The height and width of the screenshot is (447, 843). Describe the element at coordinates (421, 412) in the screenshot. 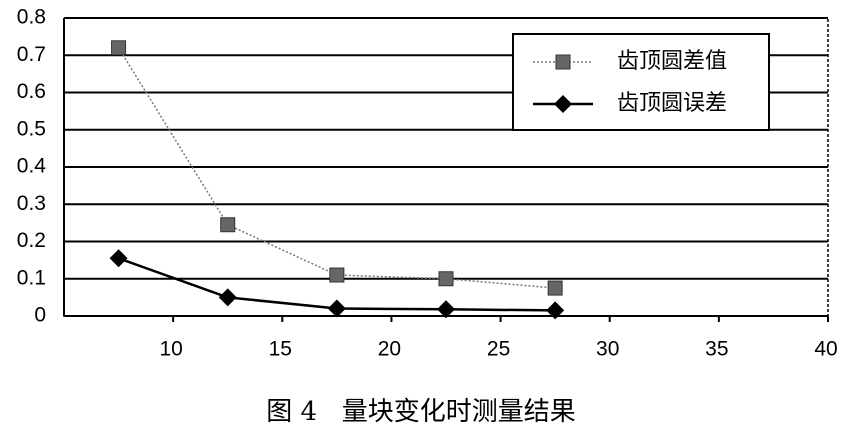

I see `caption: 图 4 量块变化时测量结果` at that location.